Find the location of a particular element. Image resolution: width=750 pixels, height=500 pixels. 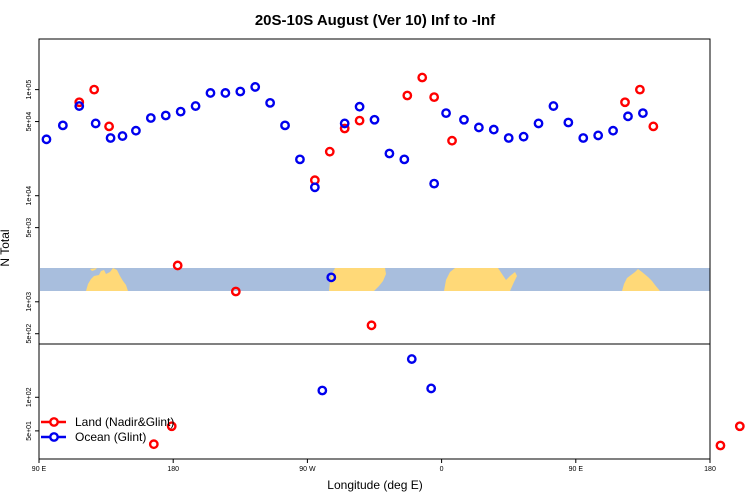

world-map-strip is located at coordinates (375, 279).